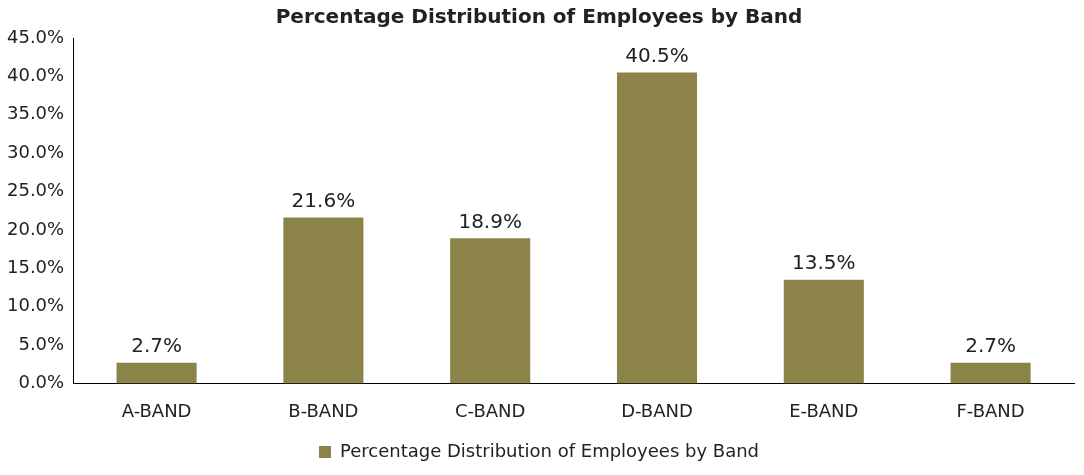 This screenshot has width=1084, height=475. I want to click on y-tick-label: 15.0%, so click(35, 266).